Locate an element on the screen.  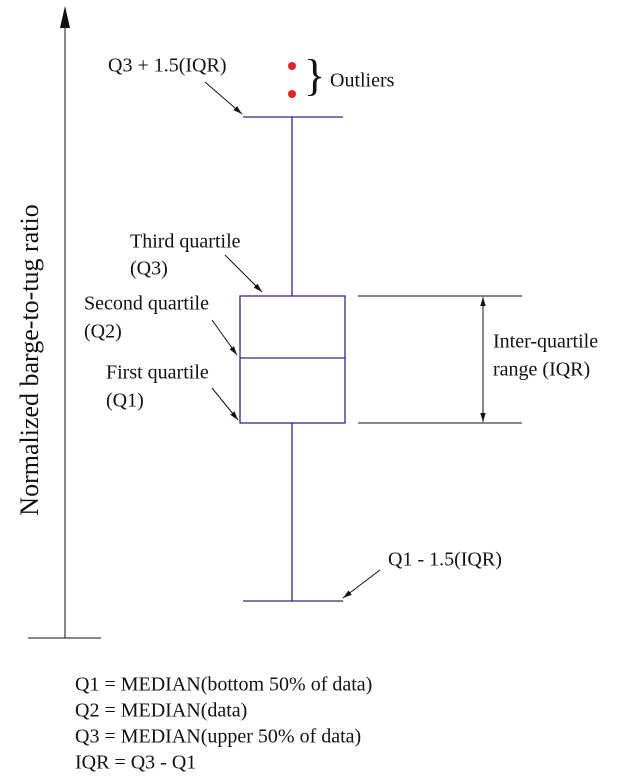
formula: Q1 = MEDIAN(bottom 50% of data) is located at coordinates (223, 685).